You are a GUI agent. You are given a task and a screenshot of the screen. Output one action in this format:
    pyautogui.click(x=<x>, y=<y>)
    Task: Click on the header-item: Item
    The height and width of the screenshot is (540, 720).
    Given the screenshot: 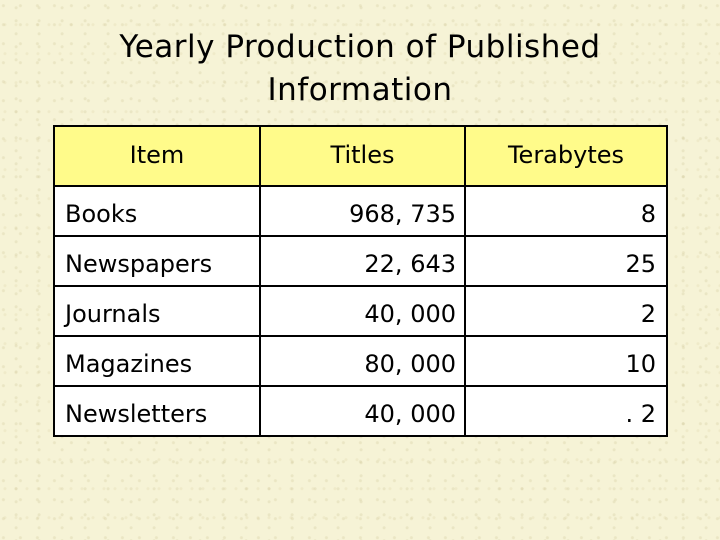 What is the action you would take?
    pyautogui.click(x=157, y=156)
    